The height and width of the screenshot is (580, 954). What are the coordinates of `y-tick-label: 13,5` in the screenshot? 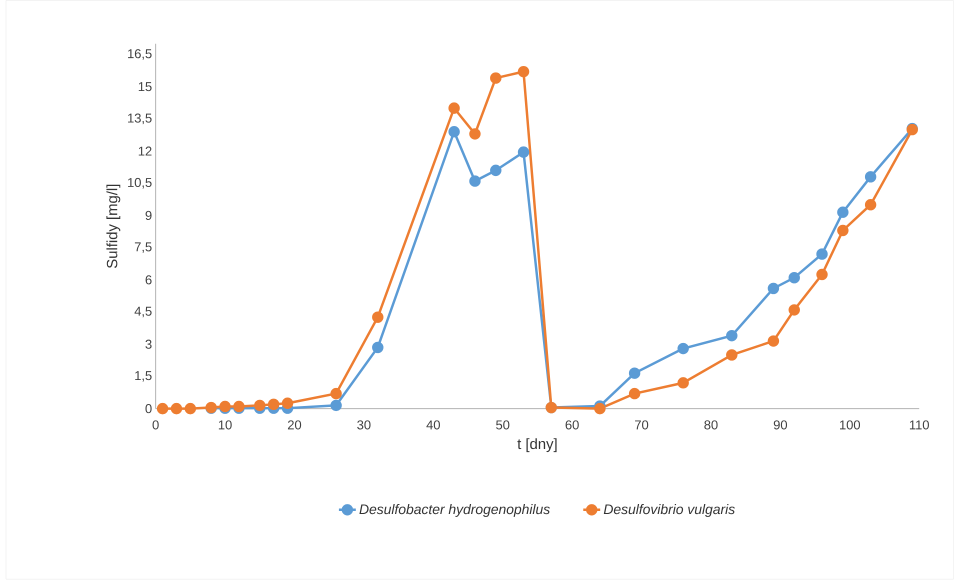 It's located at (140, 119).